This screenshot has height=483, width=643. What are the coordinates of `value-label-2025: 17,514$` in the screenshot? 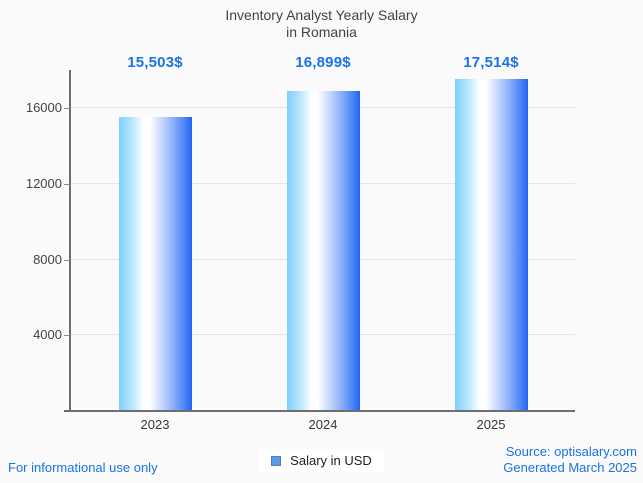 It's located at (491, 62).